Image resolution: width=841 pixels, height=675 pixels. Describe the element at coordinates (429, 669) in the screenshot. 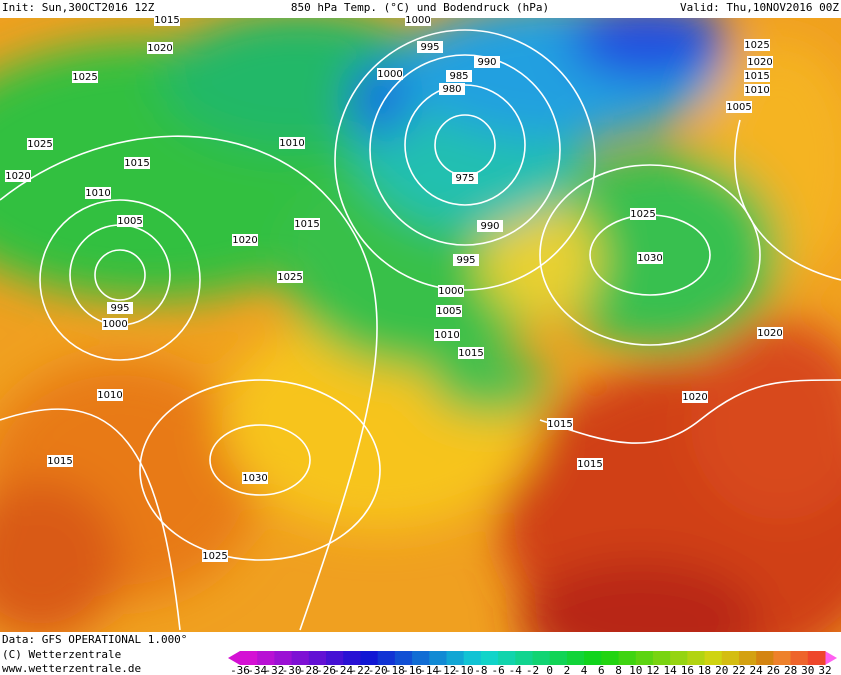

I see `colorbar-tick-label: -14` at that location.